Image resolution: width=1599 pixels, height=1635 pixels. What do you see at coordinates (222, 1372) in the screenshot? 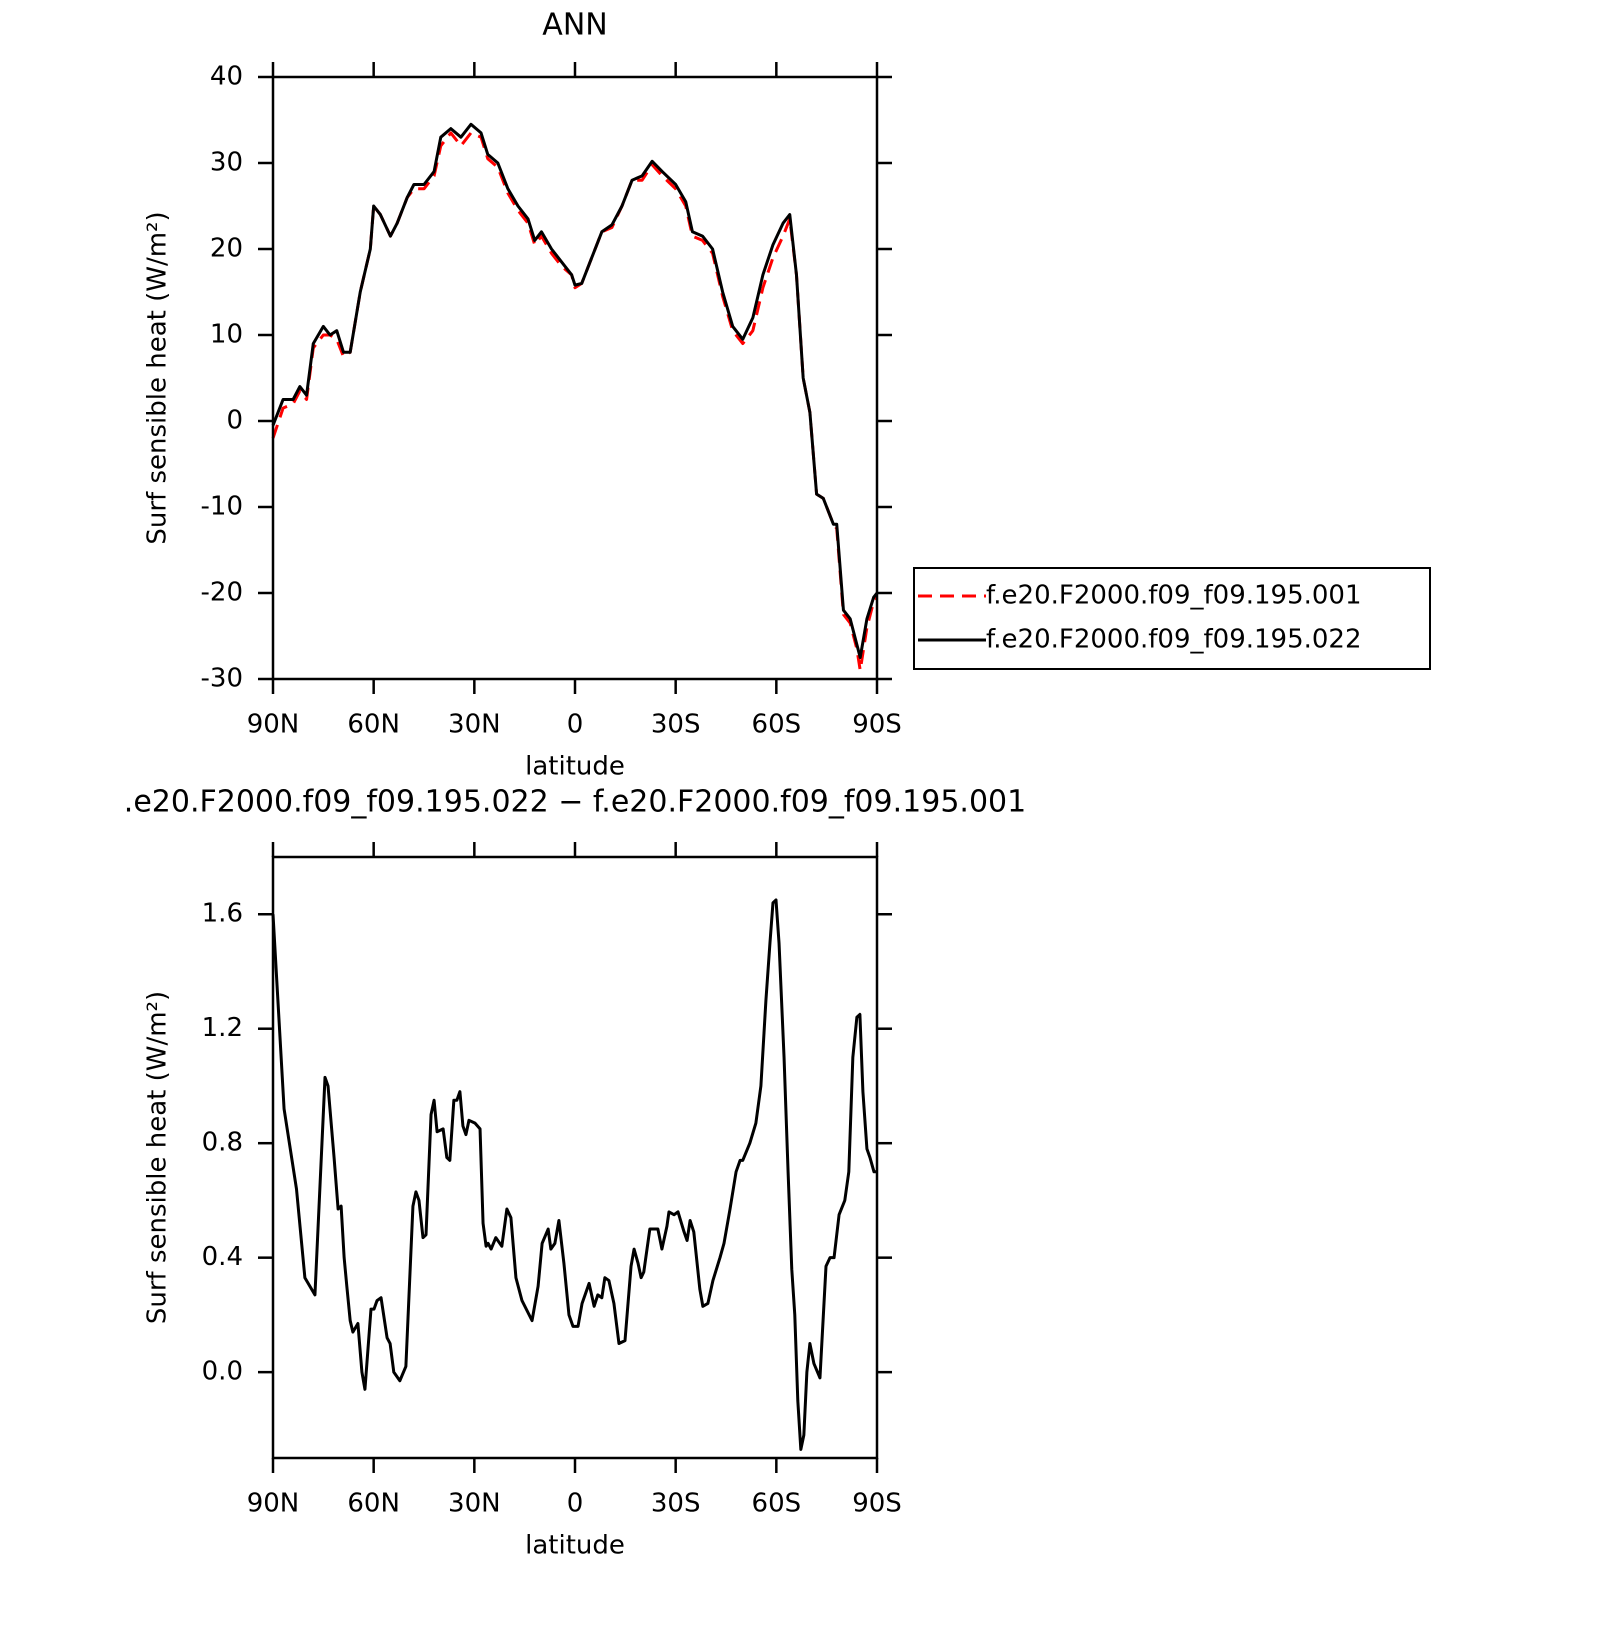
I see `y-tick-label: 0.0` at bounding box center [222, 1372].